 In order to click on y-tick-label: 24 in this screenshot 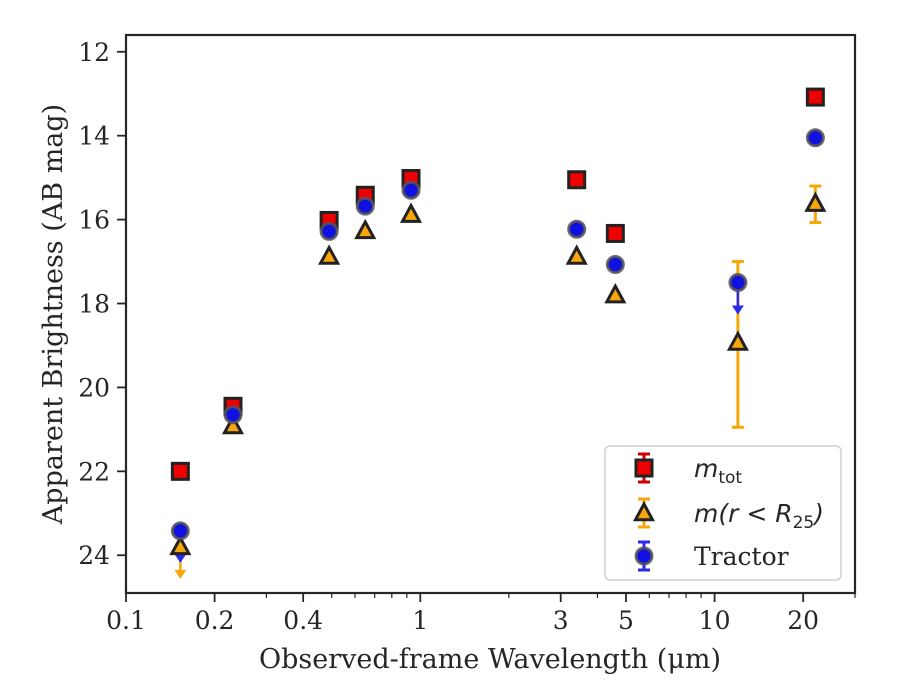, I will do `click(94, 555)`.